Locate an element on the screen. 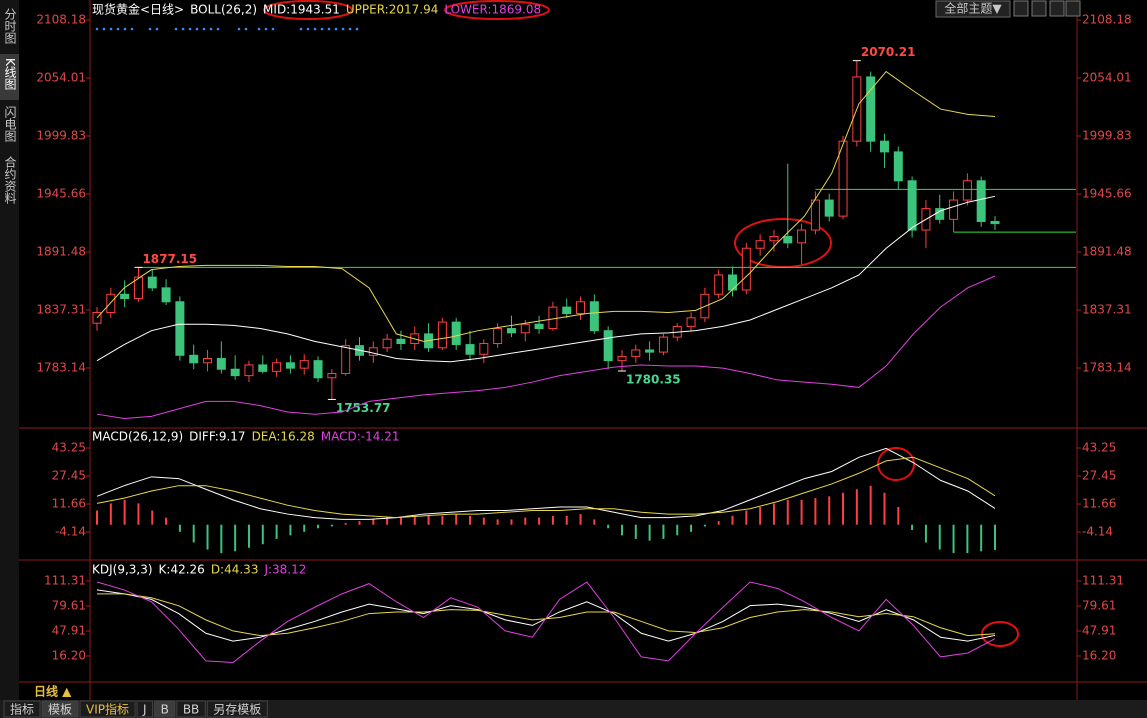  indicator-label: D:44.33 is located at coordinates (235, 570).